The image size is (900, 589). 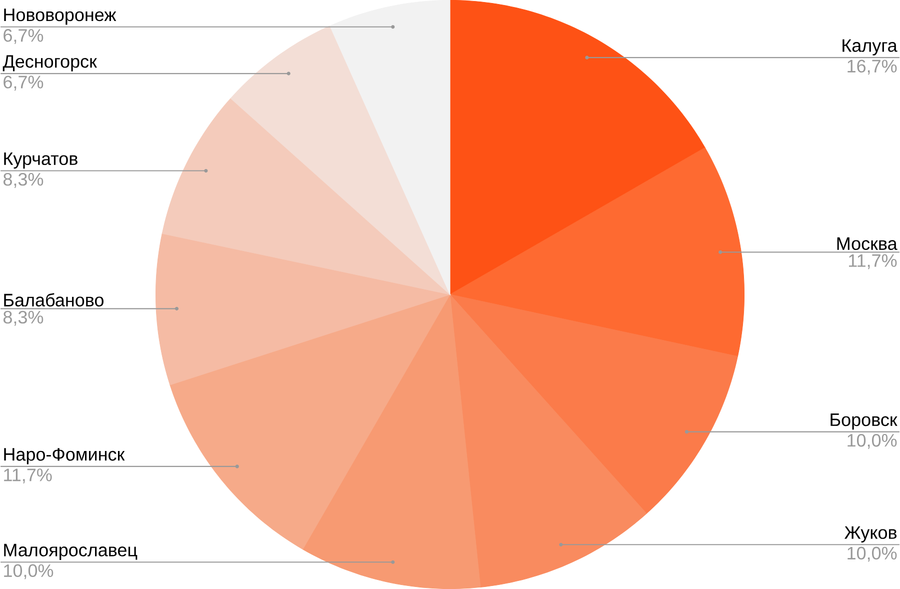 I want to click on slice-label: Жуков, so click(x=870, y=534).